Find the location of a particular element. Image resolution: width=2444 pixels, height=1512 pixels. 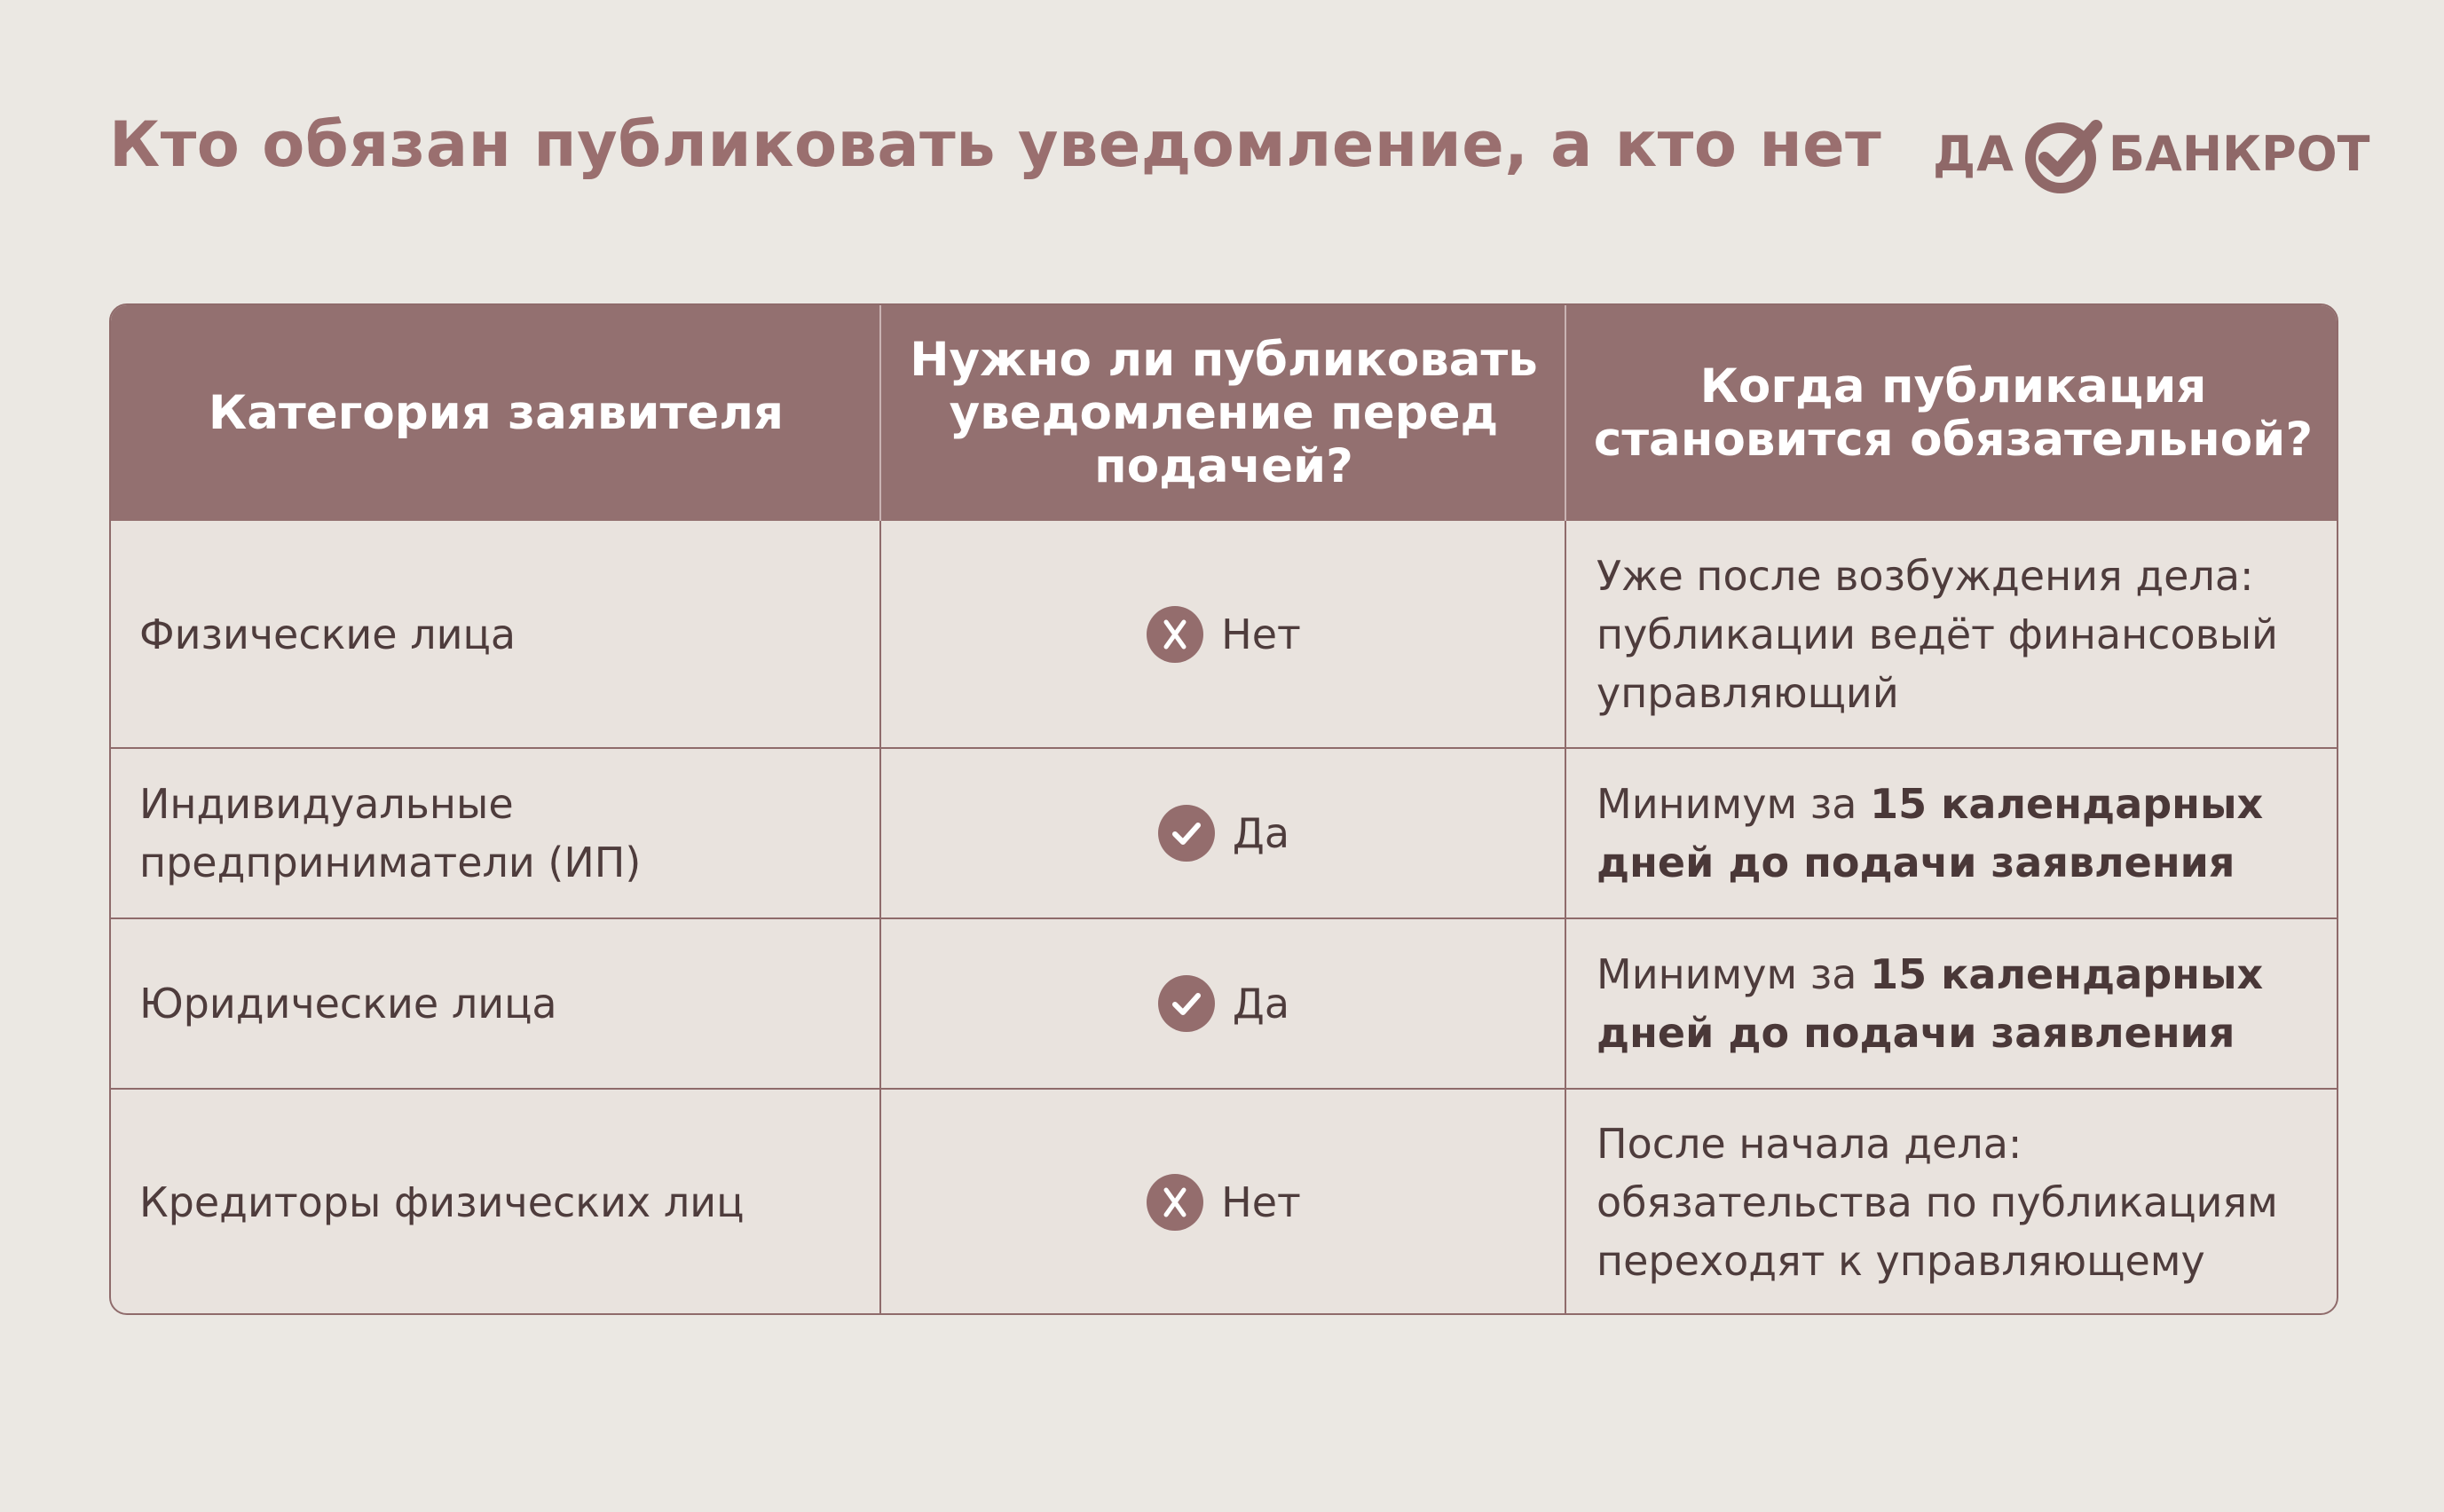

table-row-category: Индивидуальные предприниматели (ИП) is located at coordinates (390, 833).